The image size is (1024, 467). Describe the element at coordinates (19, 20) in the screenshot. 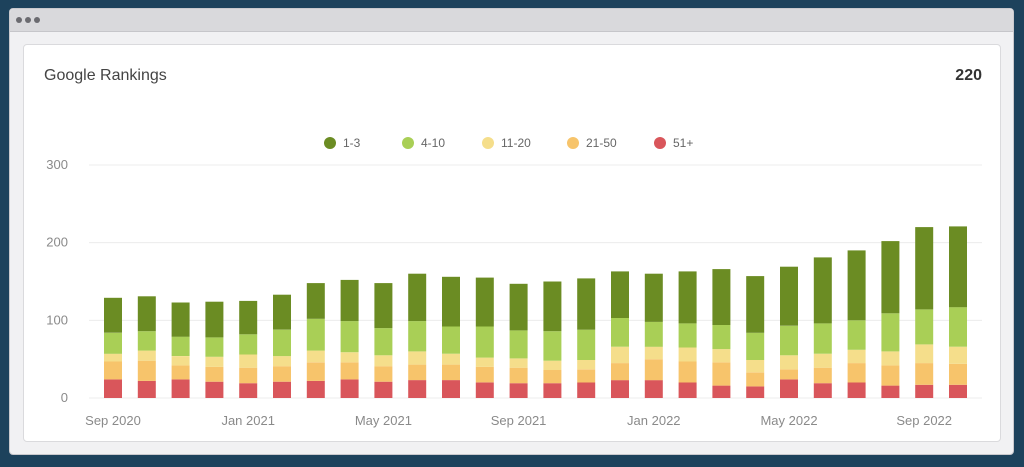

I see `window-control-dot` at that location.